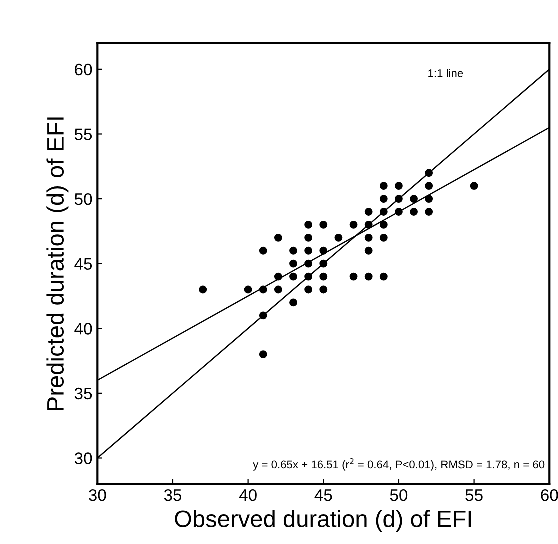 The image size is (558, 544). I want to click on x-axis-title: Observed duration (d) of EFI, so click(323, 521).